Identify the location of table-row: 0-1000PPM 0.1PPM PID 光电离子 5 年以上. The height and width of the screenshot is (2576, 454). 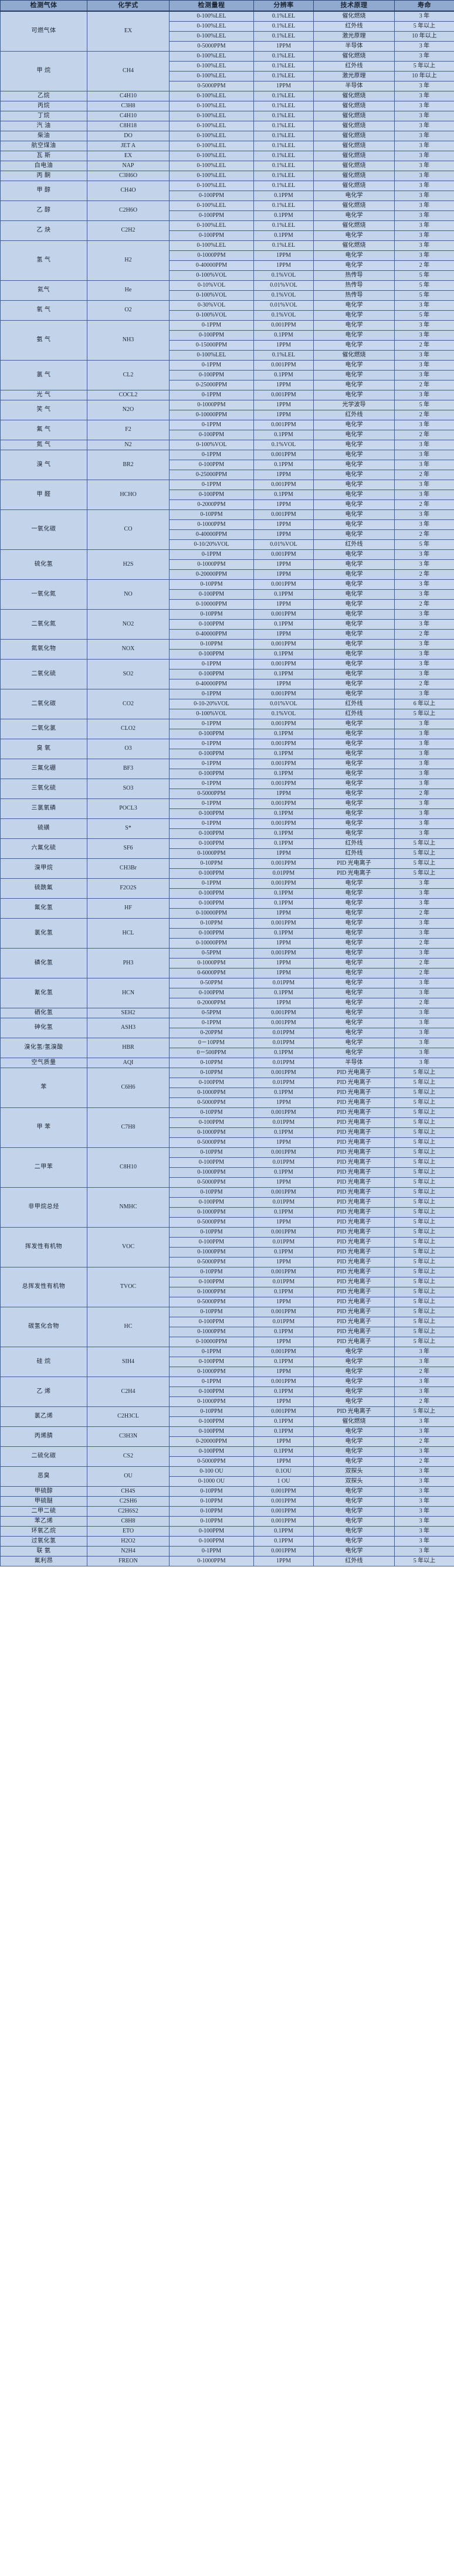
(227, 1133).